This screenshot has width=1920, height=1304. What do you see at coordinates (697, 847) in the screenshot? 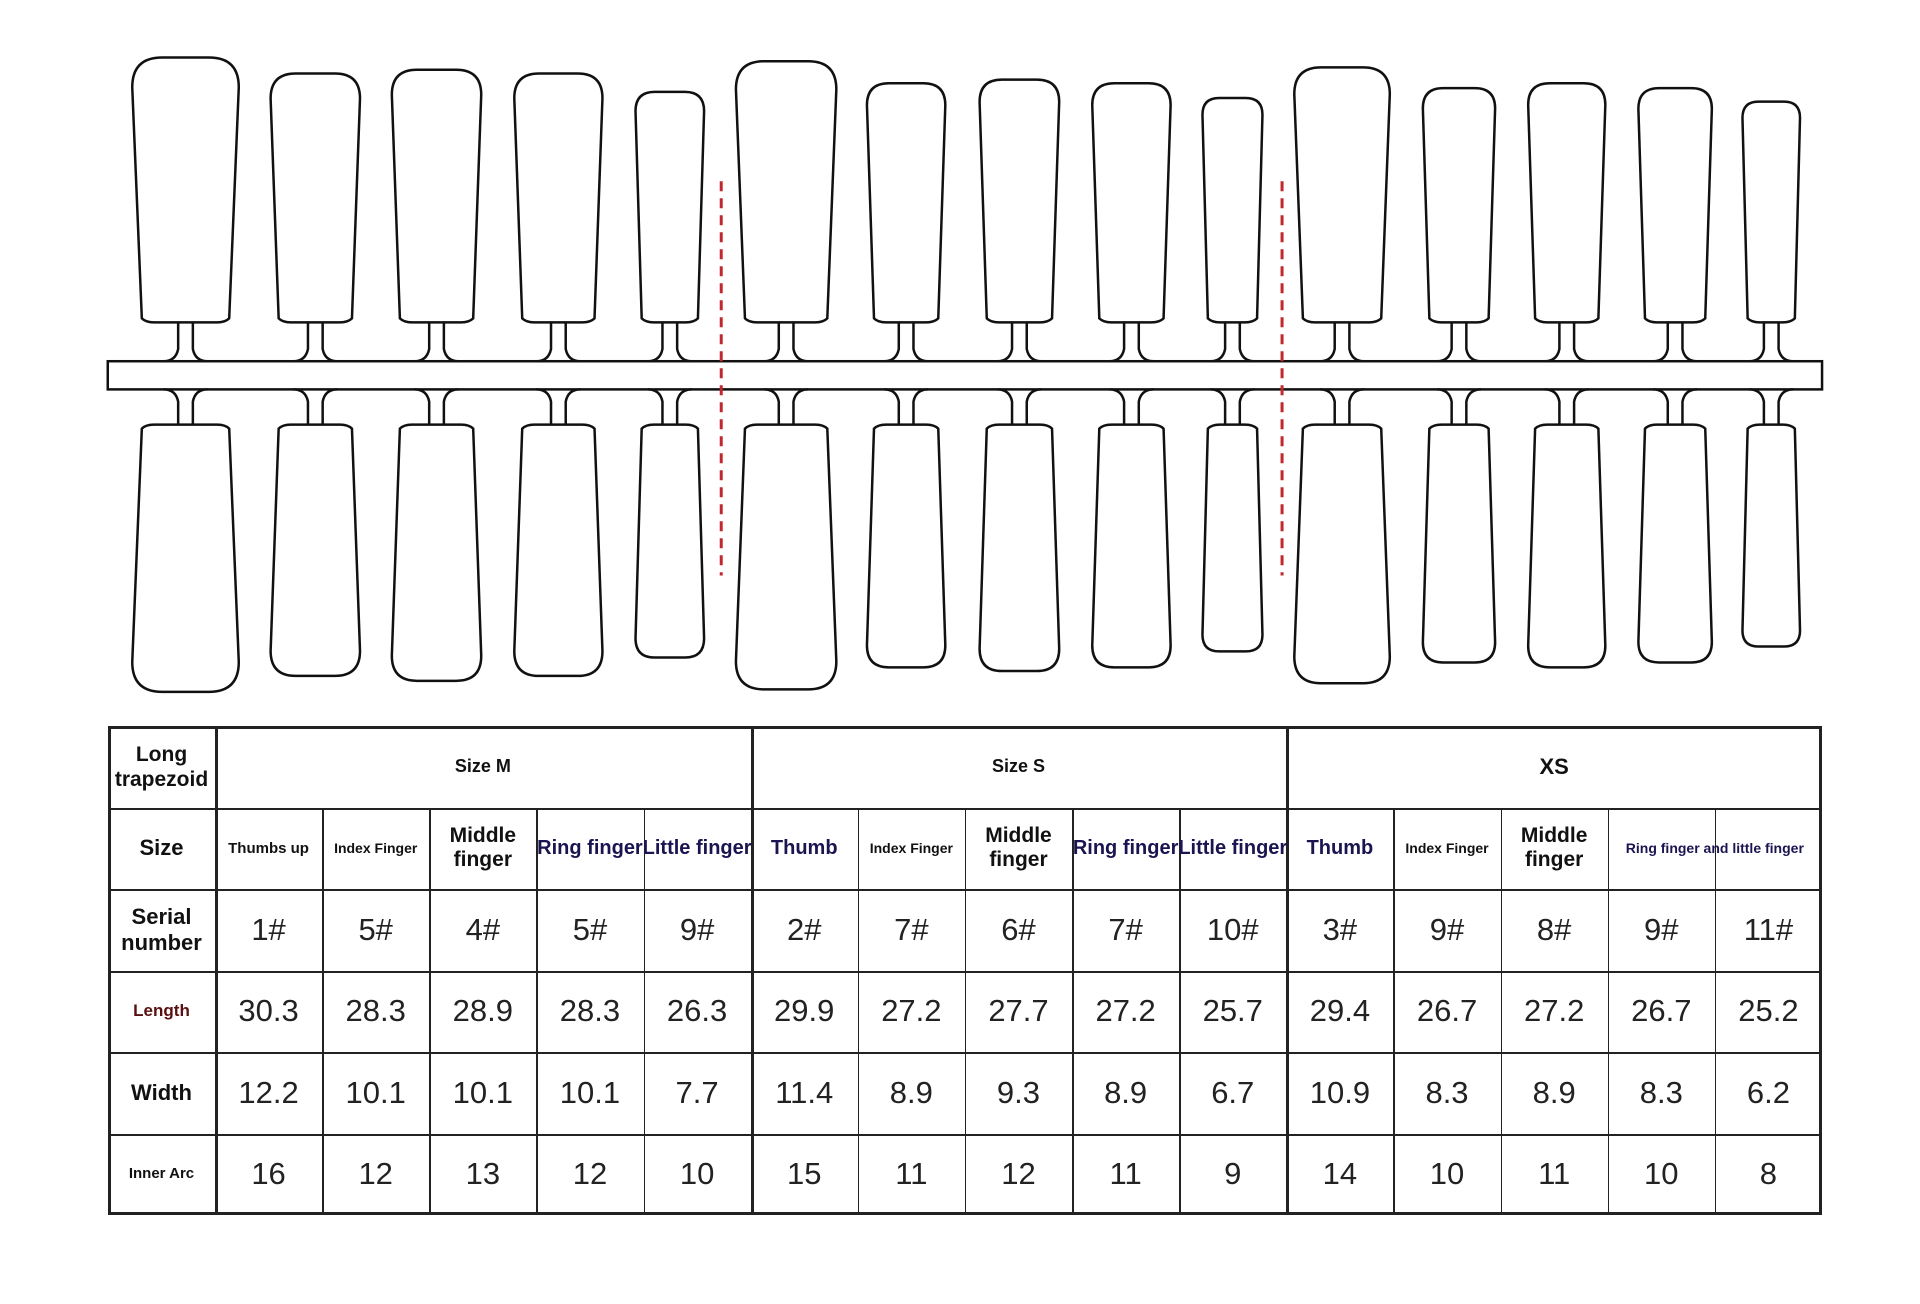
I see `size-cell-5: Little finger` at bounding box center [697, 847].